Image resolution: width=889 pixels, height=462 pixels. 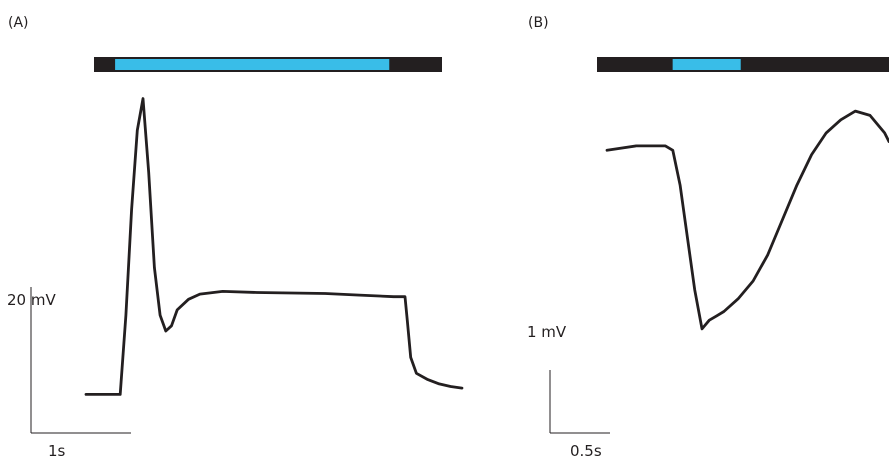 What do you see at coordinates (586, 451) in the screenshot?
I see `panel-b-scale-x-label: 0.5s` at bounding box center [586, 451].